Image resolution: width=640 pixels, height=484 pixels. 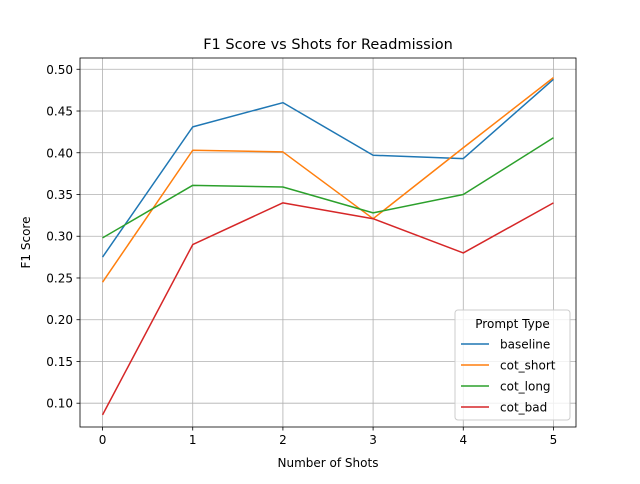 What do you see at coordinates (59, 320) in the screenshot?
I see `y-tick-label: 0.20` at bounding box center [59, 320].